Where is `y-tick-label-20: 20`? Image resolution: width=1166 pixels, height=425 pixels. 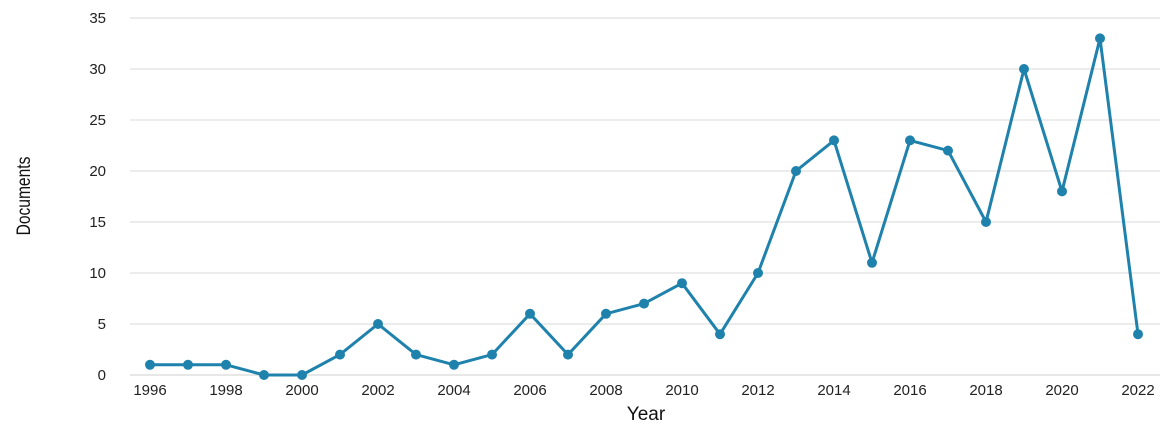
y-tick-label-20: 20 is located at coordinates (97, 171).